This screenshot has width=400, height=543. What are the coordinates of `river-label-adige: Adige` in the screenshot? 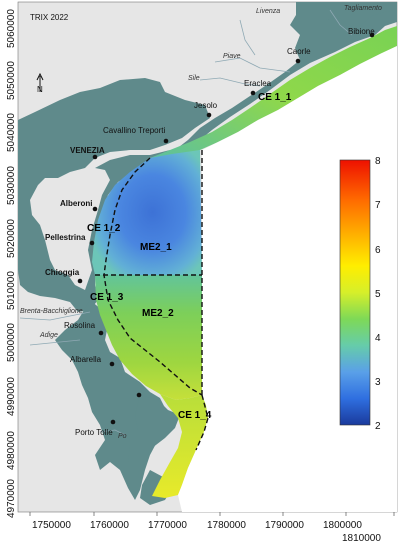 It's located at (48, 335).